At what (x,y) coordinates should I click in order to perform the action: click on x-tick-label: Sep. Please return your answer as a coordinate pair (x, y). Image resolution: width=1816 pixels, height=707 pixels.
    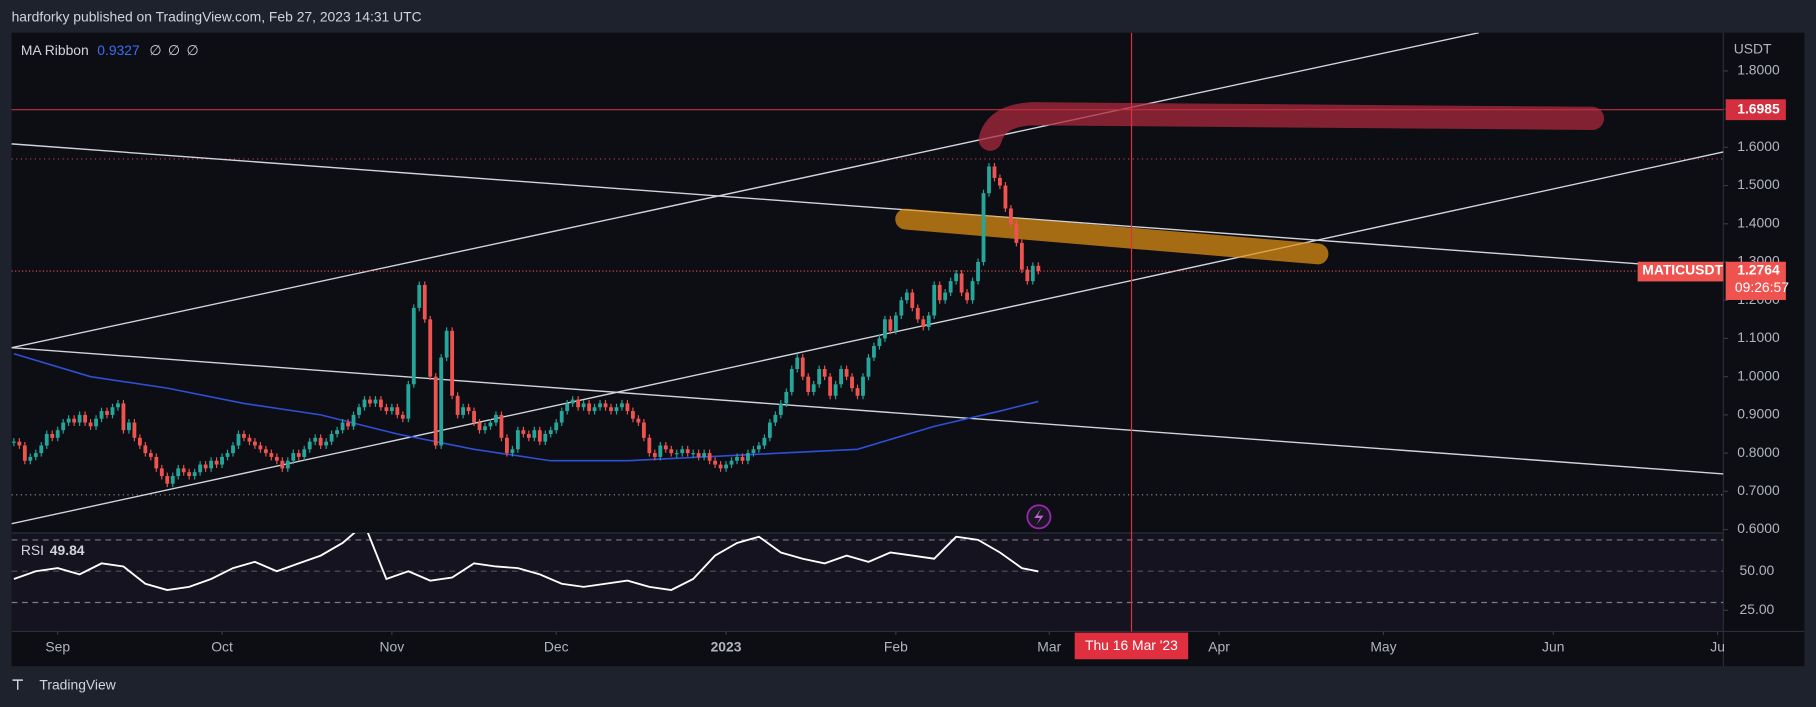
    Looking at the image, I should click on (57, 646).